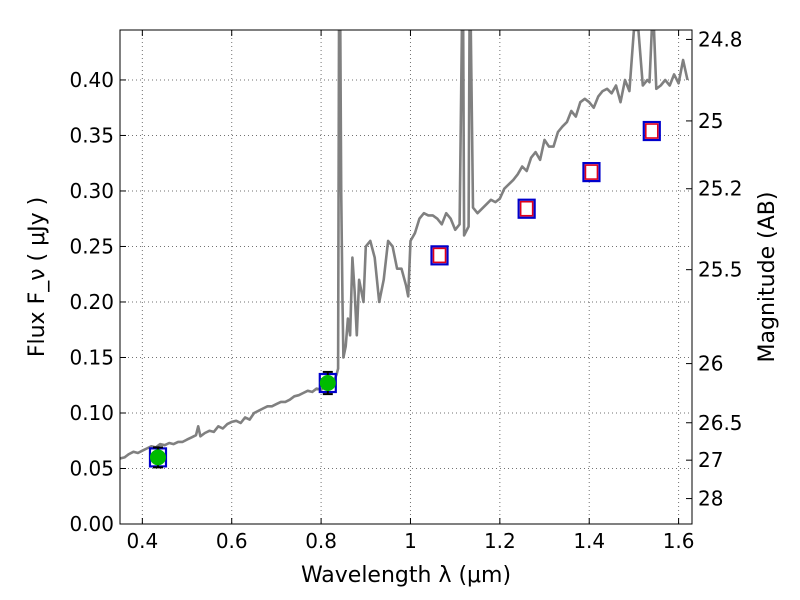 The height and width of the screenshot is (600, 800). Describe the element at coordinates (679, 541) in the screenshot. I see `x-tick-label: 1.6` at that location.